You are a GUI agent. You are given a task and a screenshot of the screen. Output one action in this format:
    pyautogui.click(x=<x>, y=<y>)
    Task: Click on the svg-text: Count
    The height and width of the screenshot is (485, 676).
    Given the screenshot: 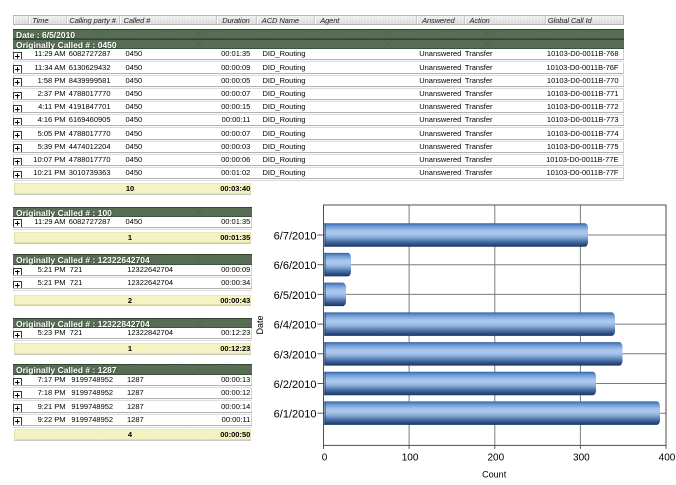 What is the action you would take?
    pyautogui.click(x=494, y=475)
    